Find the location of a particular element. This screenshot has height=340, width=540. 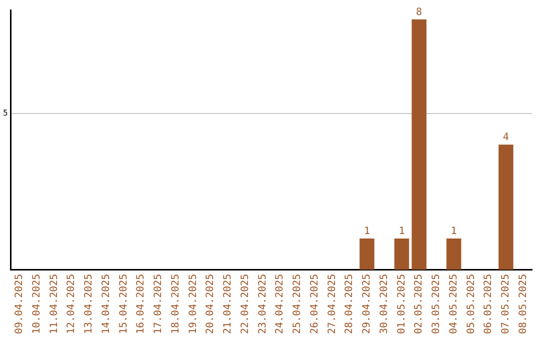

x-tick-label: 18.04.2025 is located at coordinates (176, 304).